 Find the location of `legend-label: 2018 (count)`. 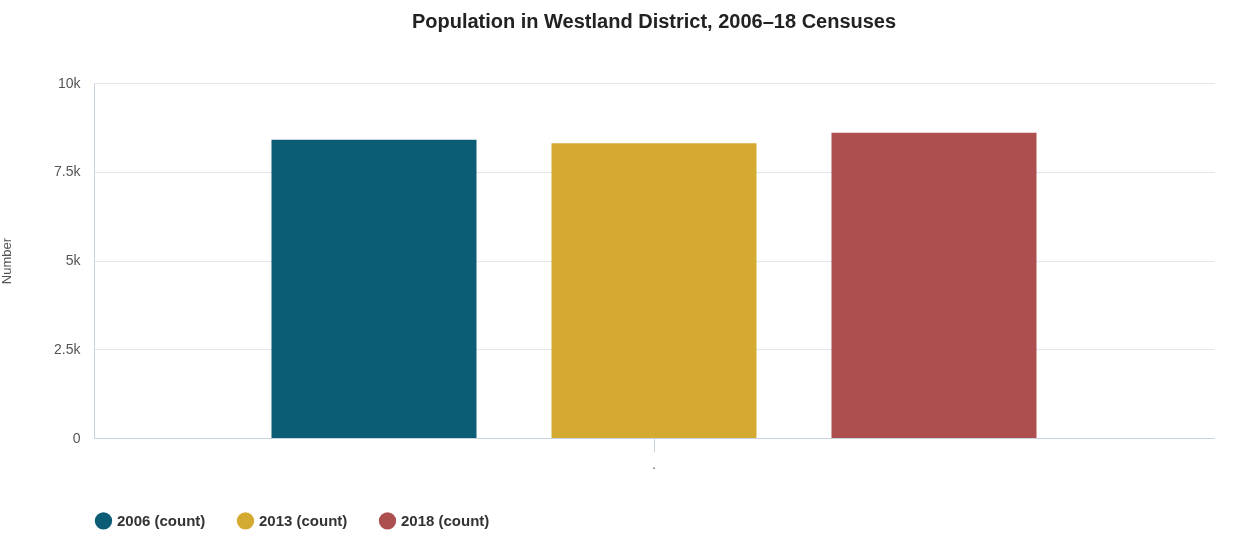

legend-label: 2018 (count) is located at coordinates (445, 520).